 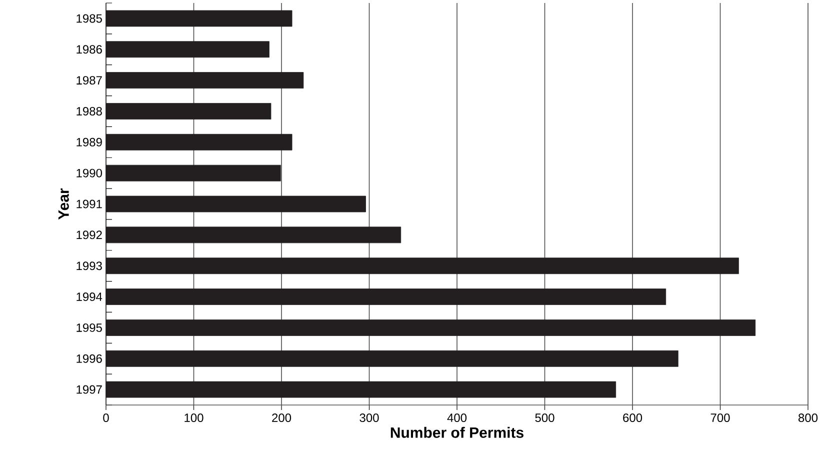 I want to click on x-tick-label: 400, so click(x=457, y=418).